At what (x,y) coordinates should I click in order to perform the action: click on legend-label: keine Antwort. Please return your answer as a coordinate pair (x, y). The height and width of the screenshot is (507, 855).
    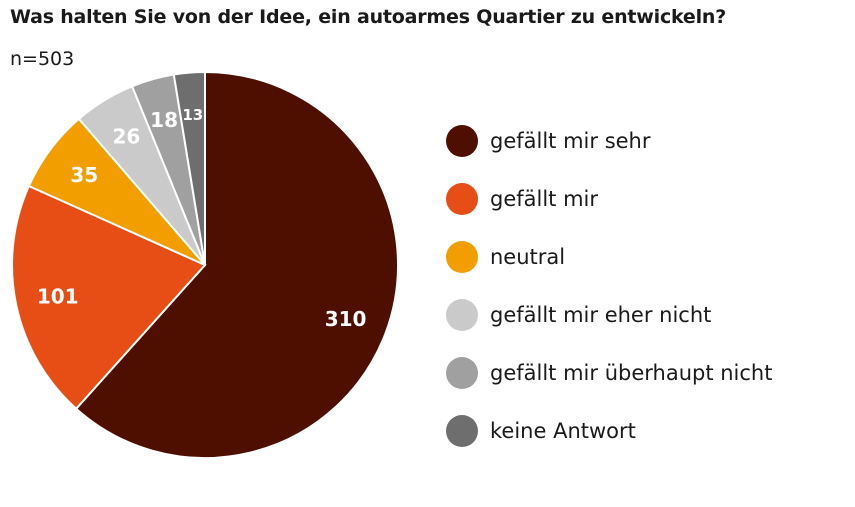
    Looking at the image, I should click on (563, 431).